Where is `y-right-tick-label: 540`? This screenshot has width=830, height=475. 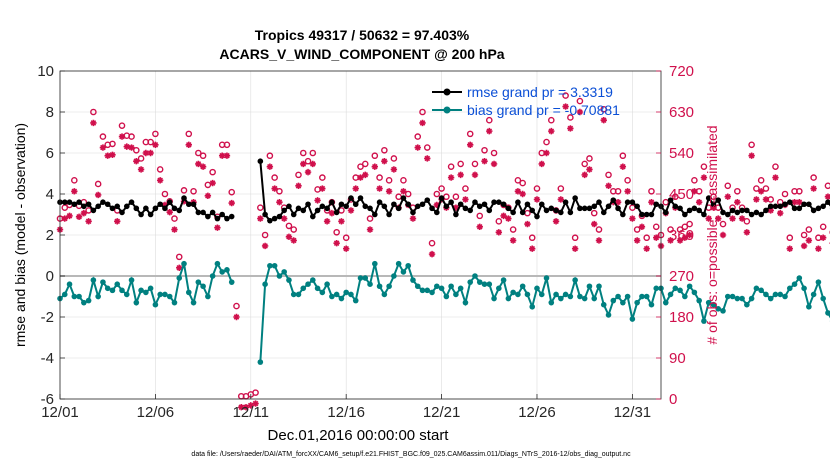
y-right-tick-label: 540 is located at coordinates (681, 153).